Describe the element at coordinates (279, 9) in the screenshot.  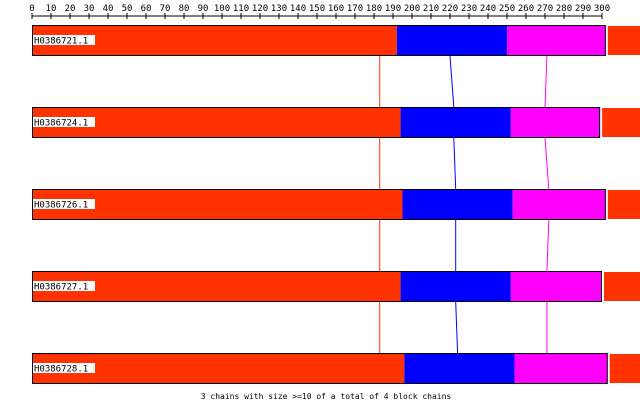
I see `ruler-tick-label: 130` at that location.